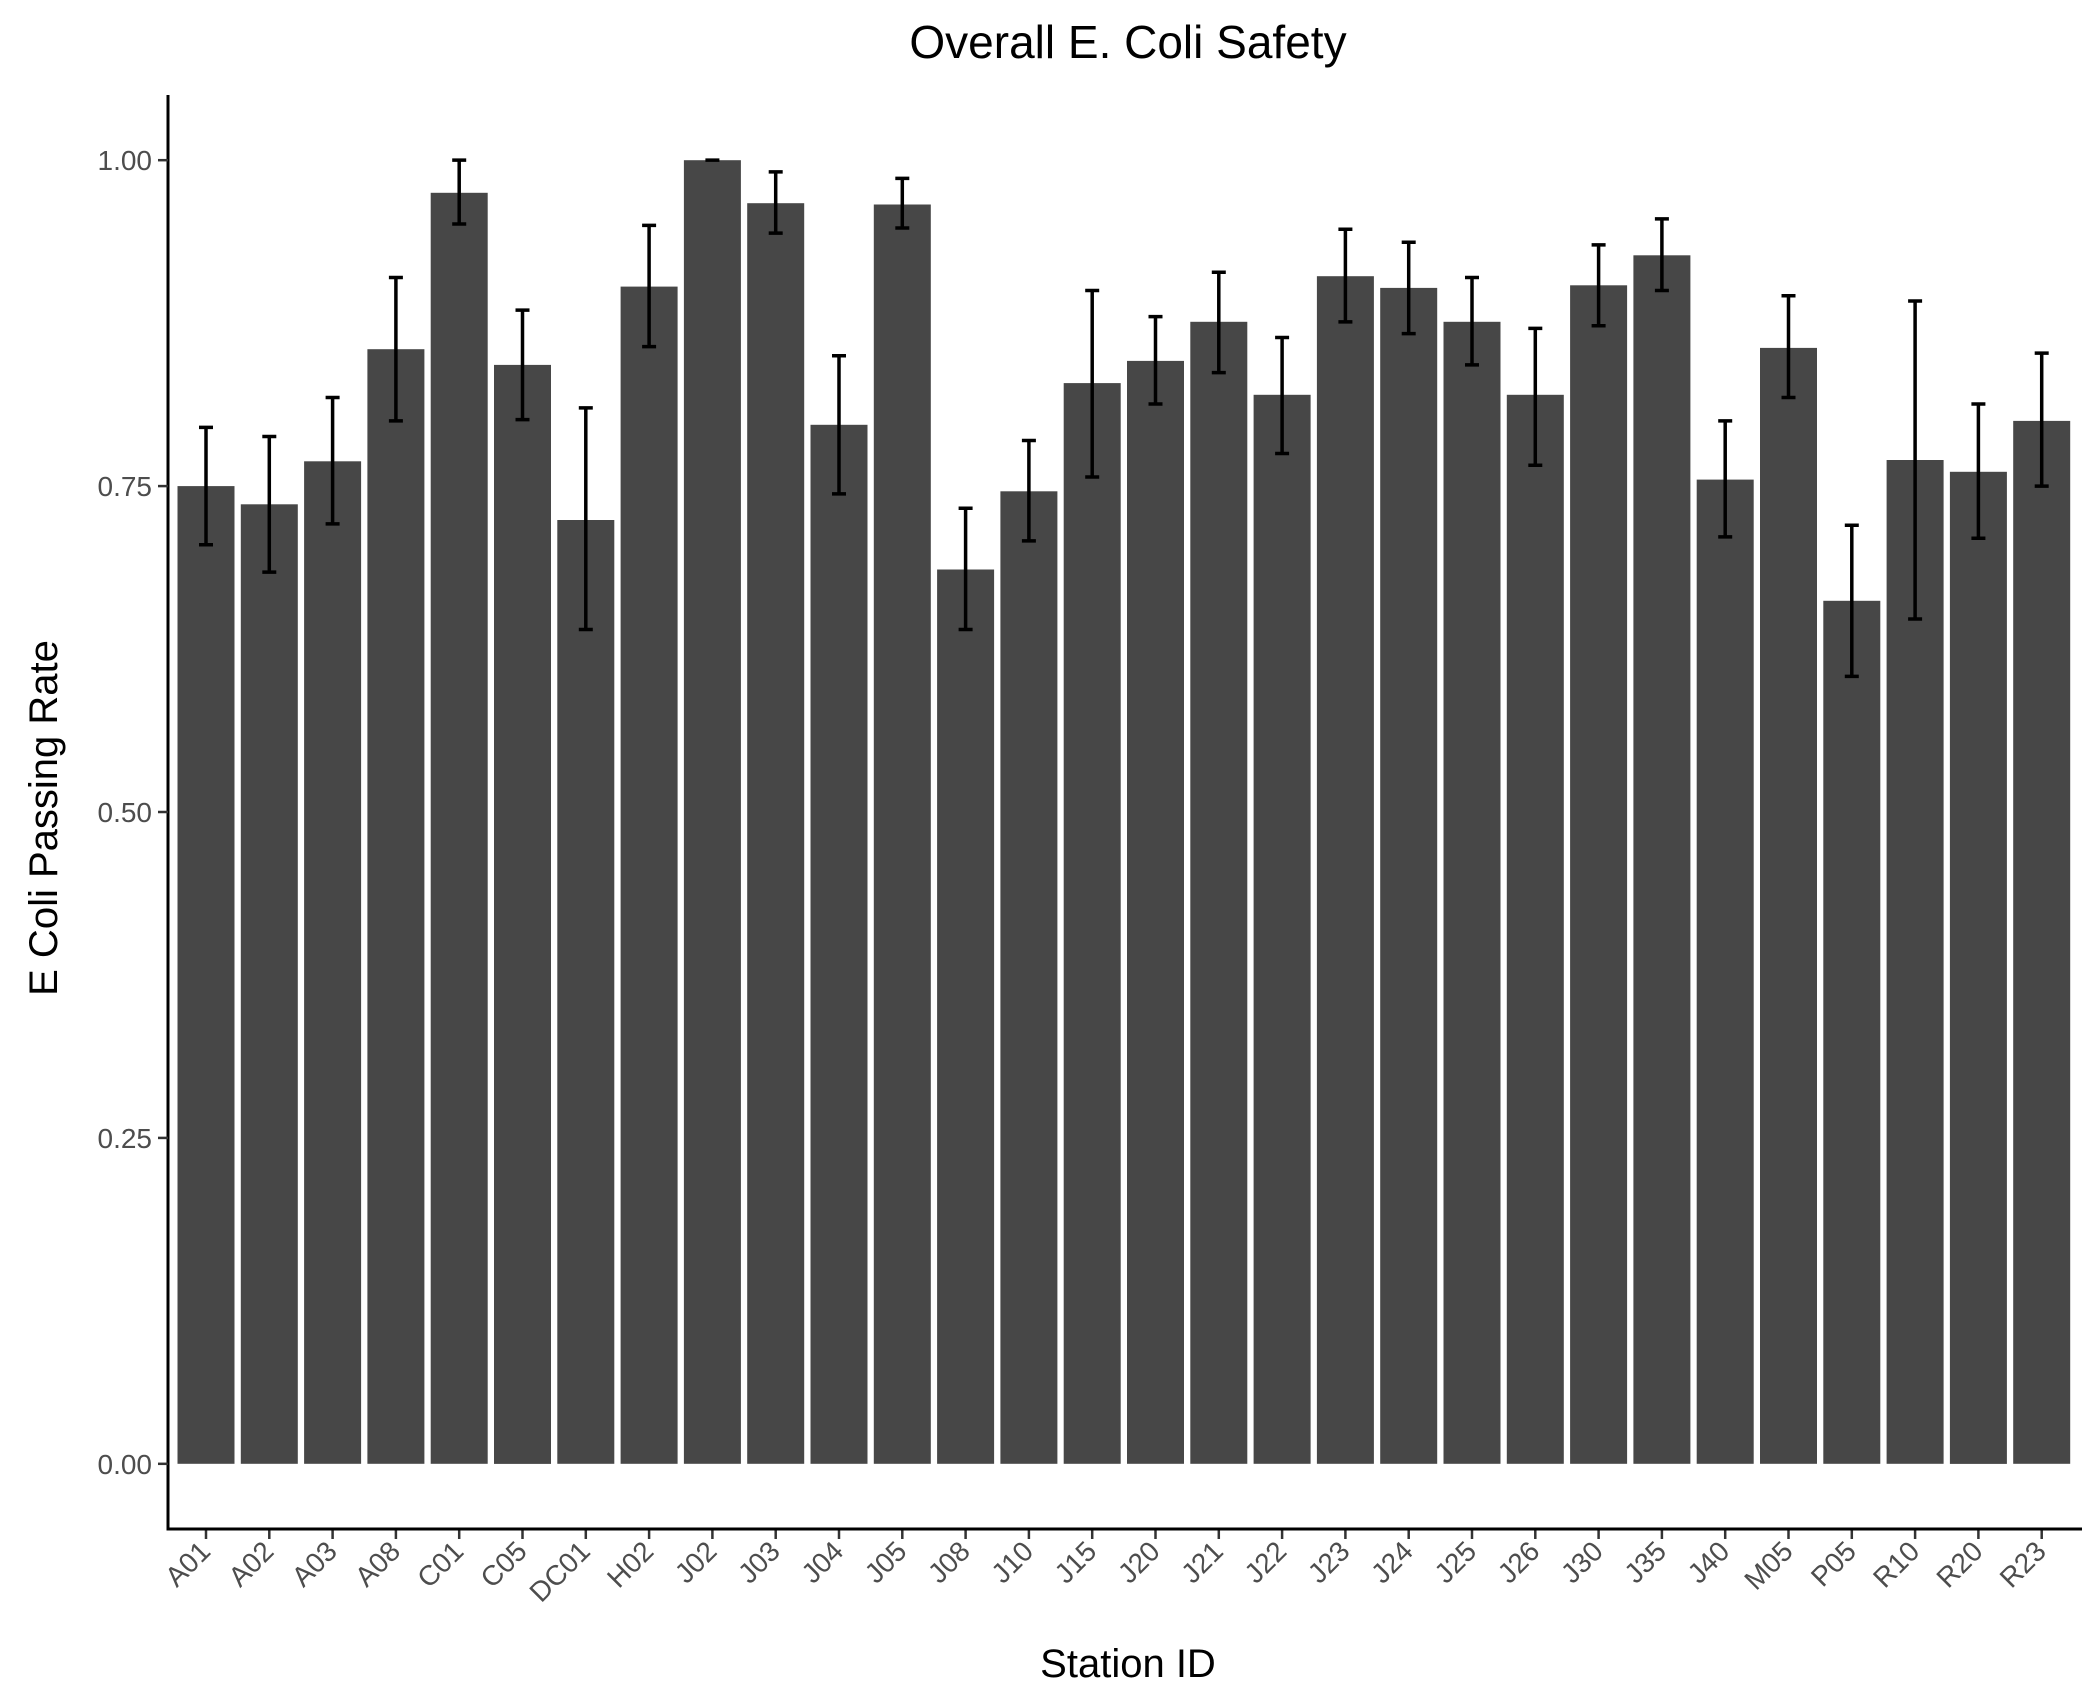 This screenshot has width=2095, height=1708. Describe the element at coordinates (630, 1564) in the screenshot. I see `x-tick-label-H02: H02` at that location.